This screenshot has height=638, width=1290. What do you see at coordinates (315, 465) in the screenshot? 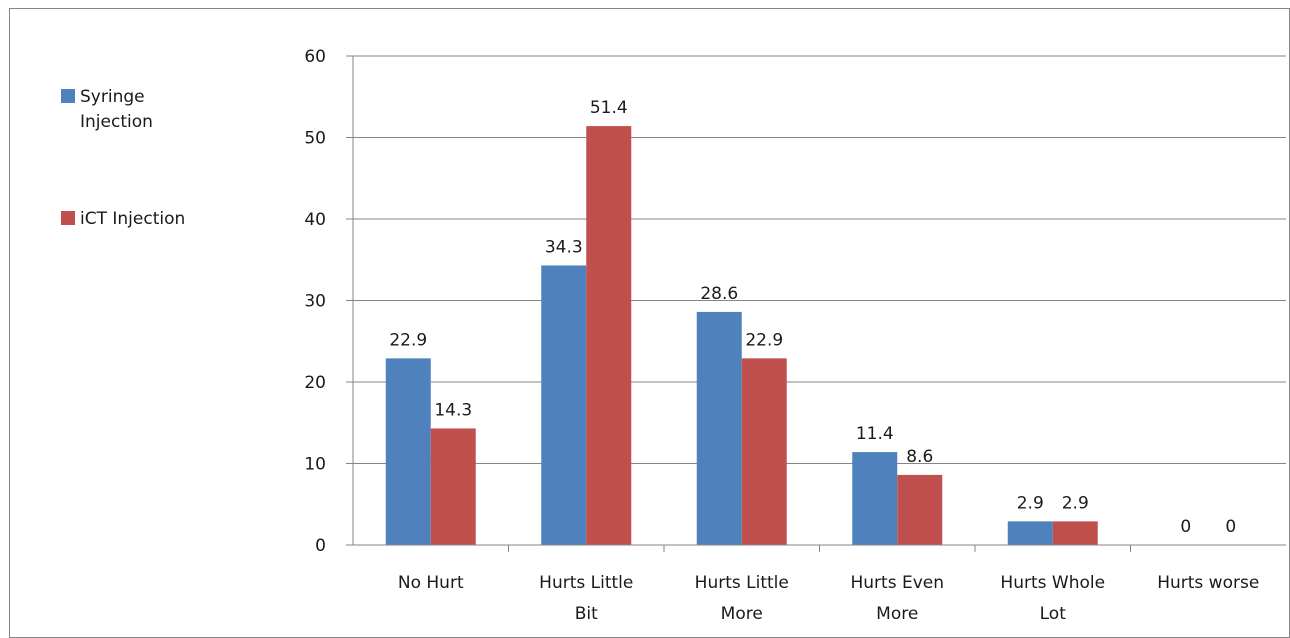
I see `y-tick-label: 10` at bounding box center [315, 465].